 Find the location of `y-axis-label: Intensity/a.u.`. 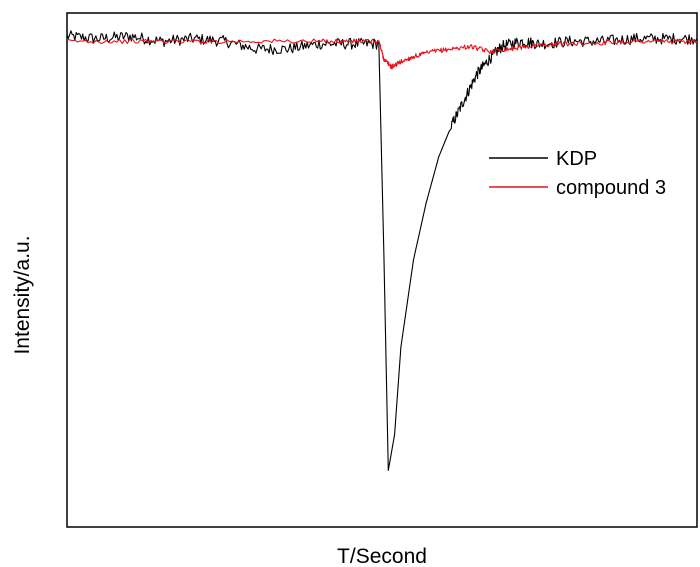

y-axis-label: Intensity/a.u. is located at coordinates (22, 294).